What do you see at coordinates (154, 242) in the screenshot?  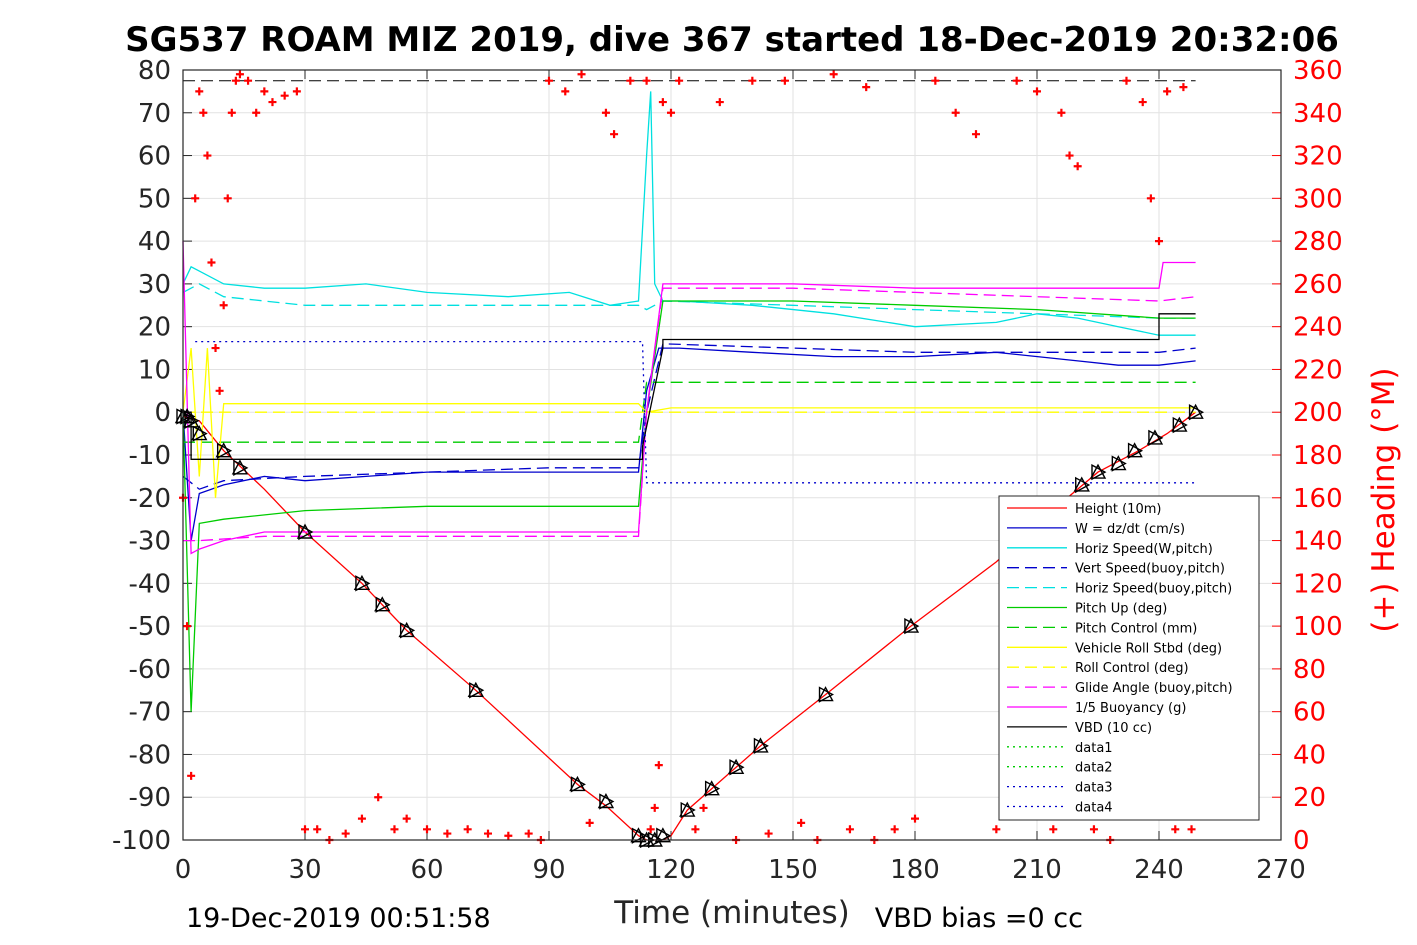 I see `y-left-tick-label: 40` at bounding box center [154, 242].